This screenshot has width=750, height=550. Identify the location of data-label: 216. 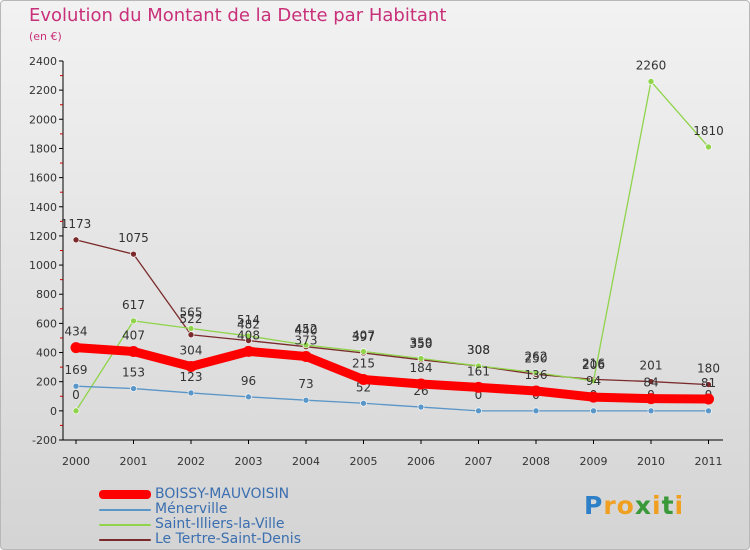
(593, 363).